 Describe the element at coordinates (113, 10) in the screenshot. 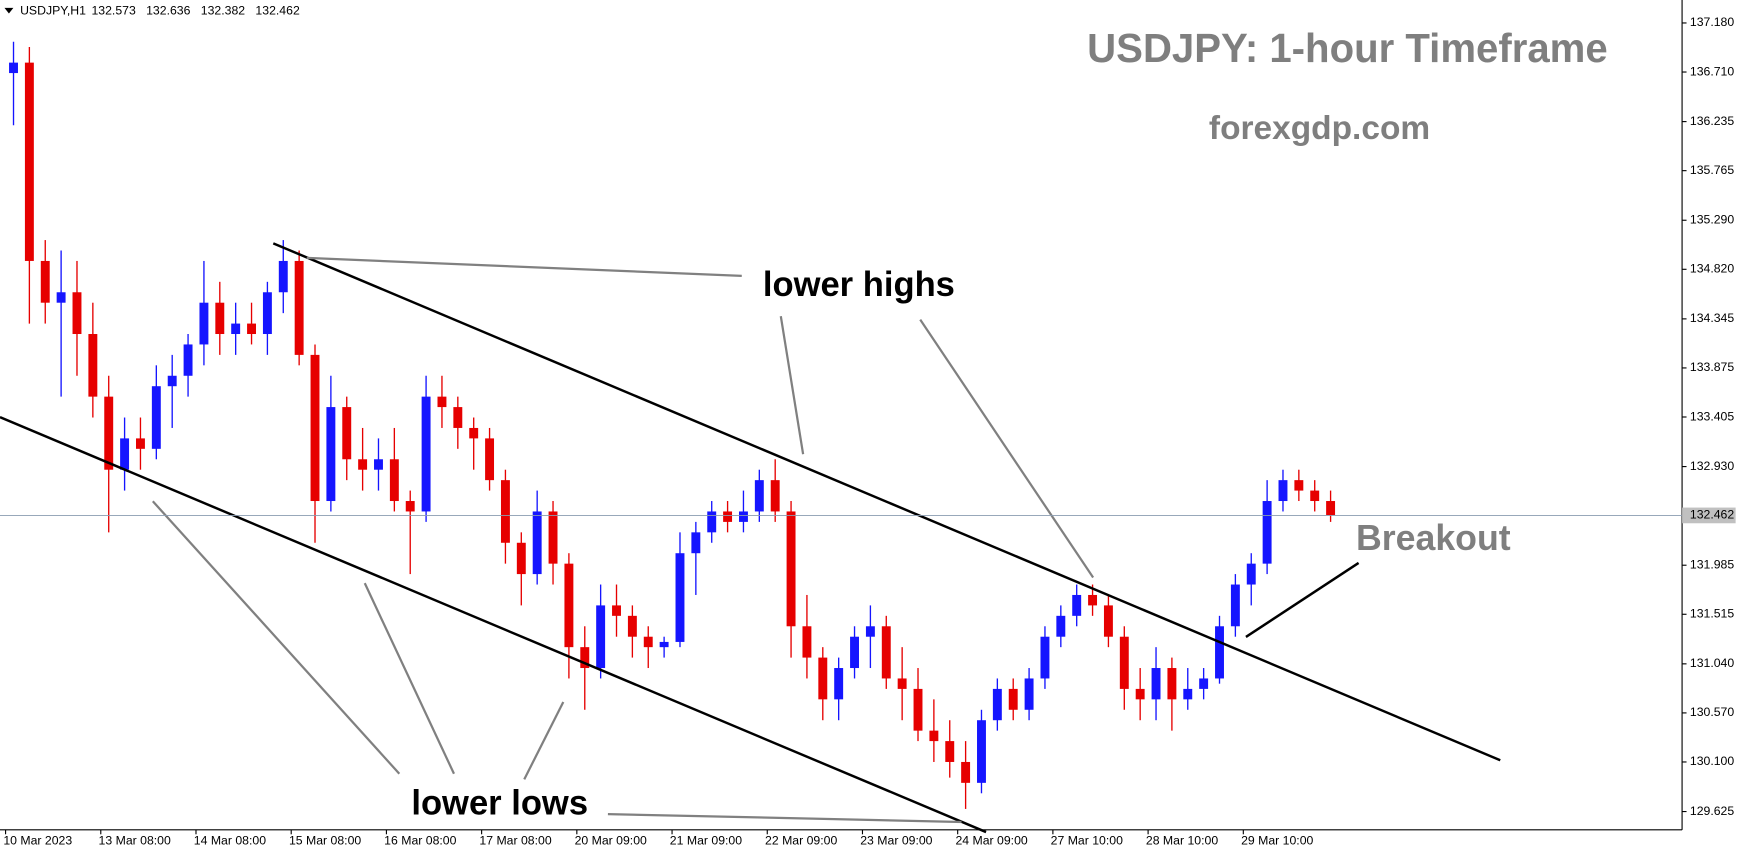

I see `header-open: 132.573` at that location.